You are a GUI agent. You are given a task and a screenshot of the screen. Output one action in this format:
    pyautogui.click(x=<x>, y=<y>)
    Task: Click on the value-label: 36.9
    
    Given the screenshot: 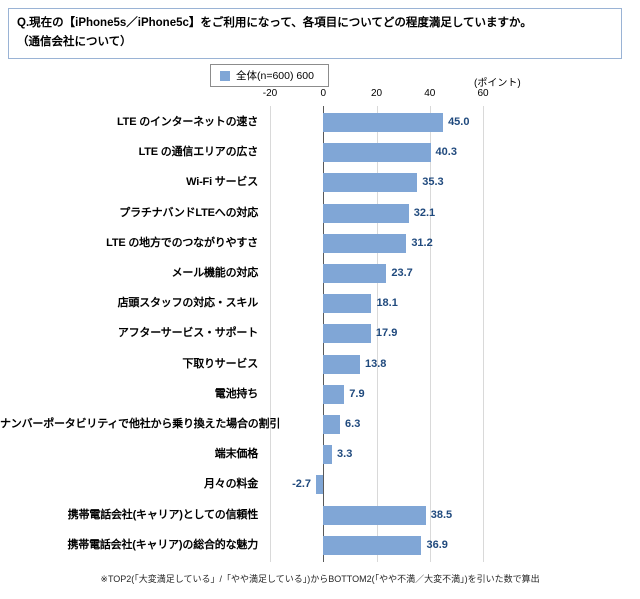 What is the action you would take?
    pyautogui.click(x=437, y=544)
    